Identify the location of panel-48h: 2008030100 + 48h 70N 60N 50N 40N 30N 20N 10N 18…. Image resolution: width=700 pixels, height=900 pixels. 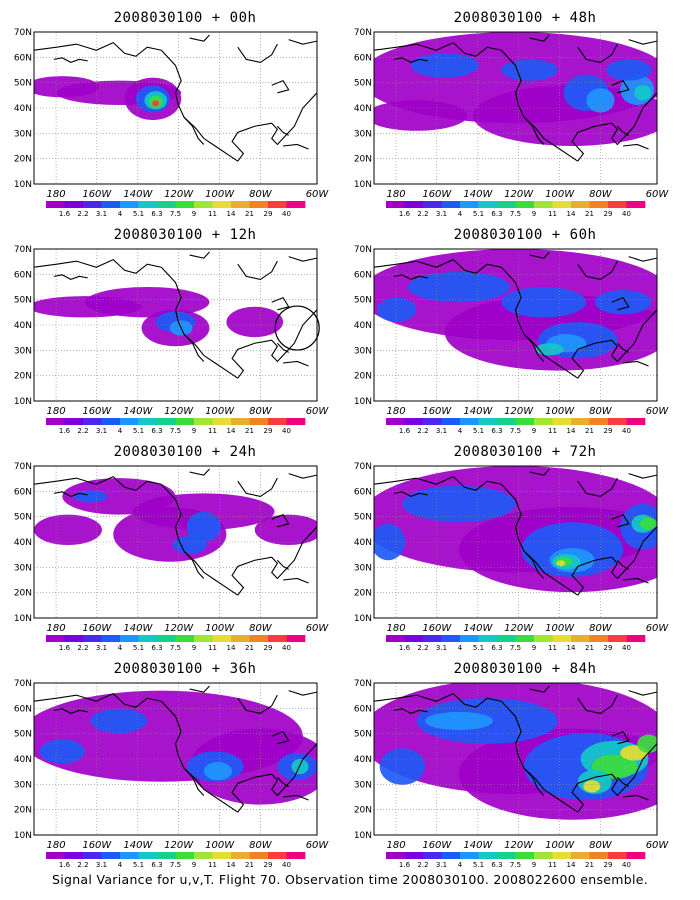
(522, 114).